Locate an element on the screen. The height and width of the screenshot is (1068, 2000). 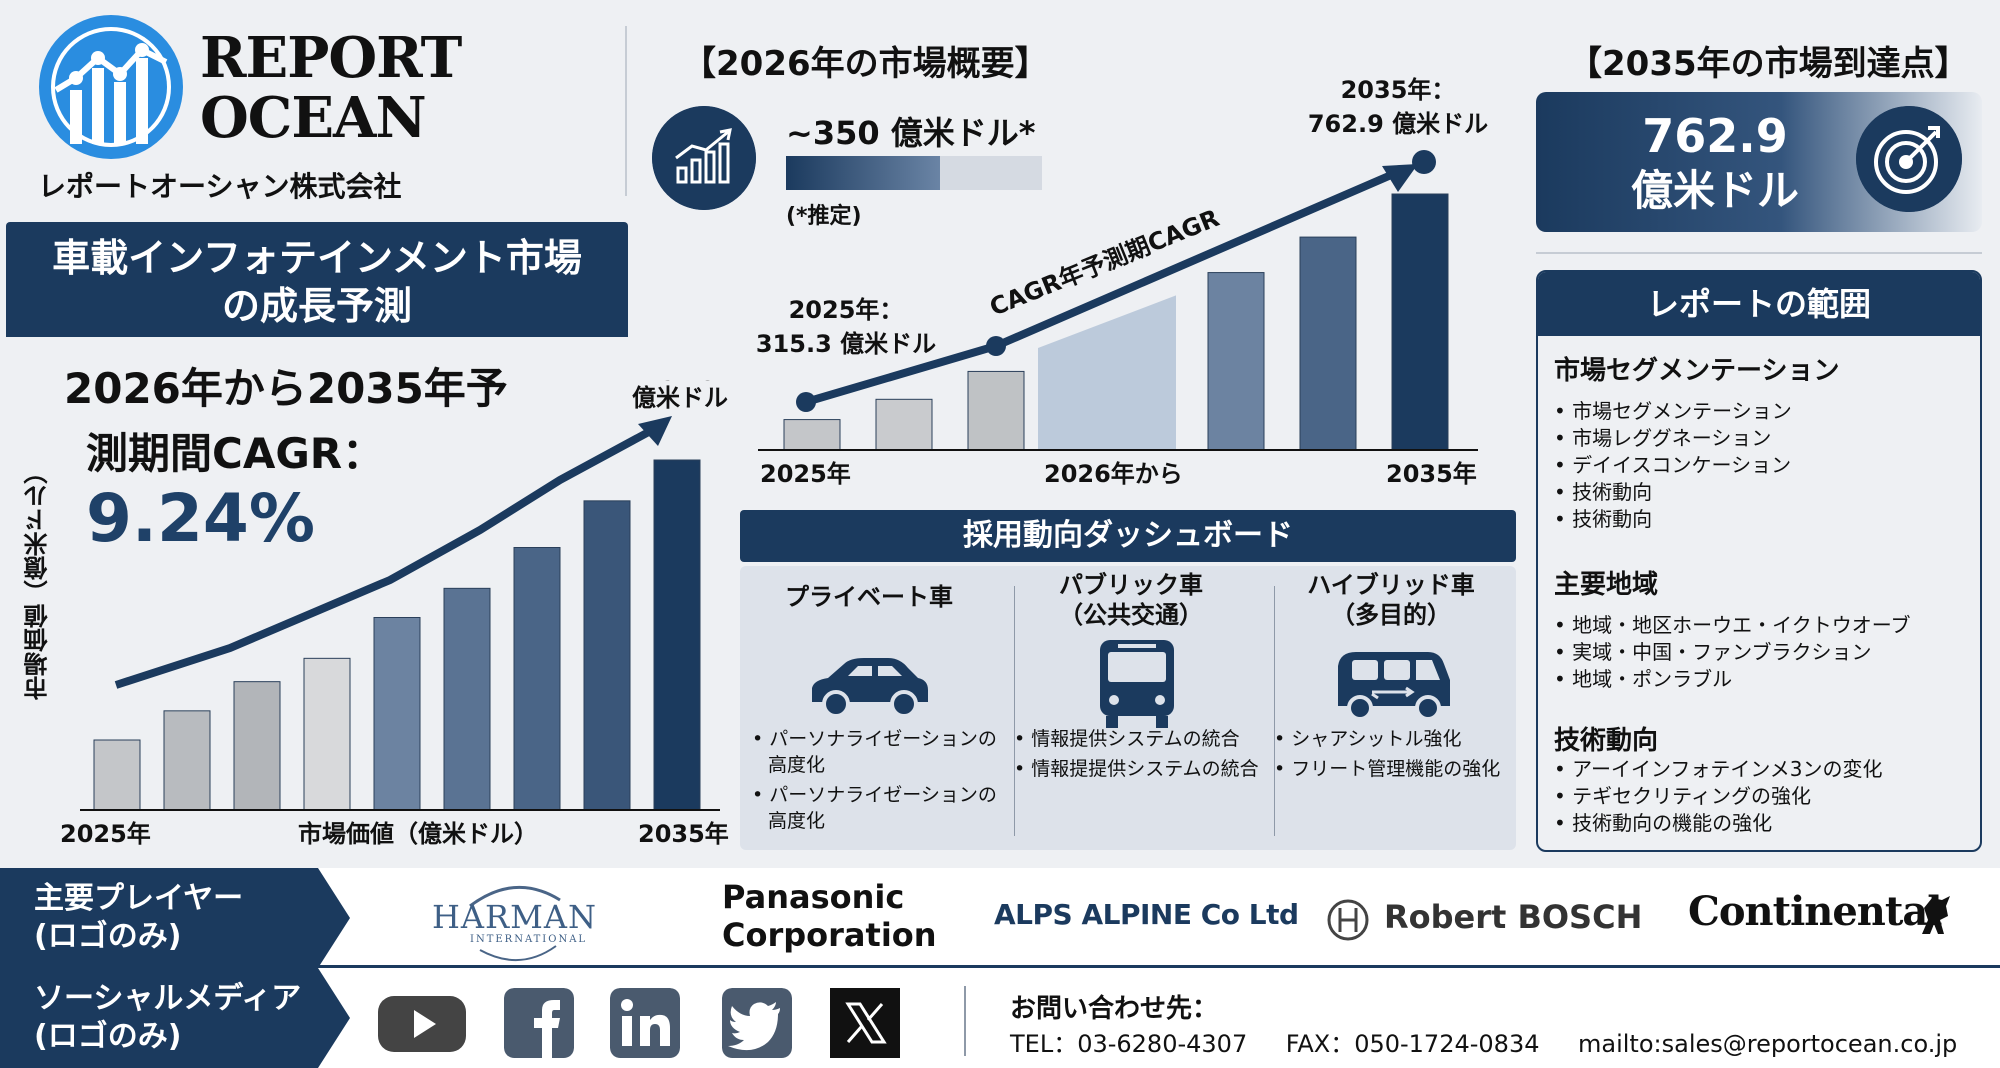
left-panel-title: 車載インフォテインメント市場 の成長予測 is located at coordinates (317, 279).